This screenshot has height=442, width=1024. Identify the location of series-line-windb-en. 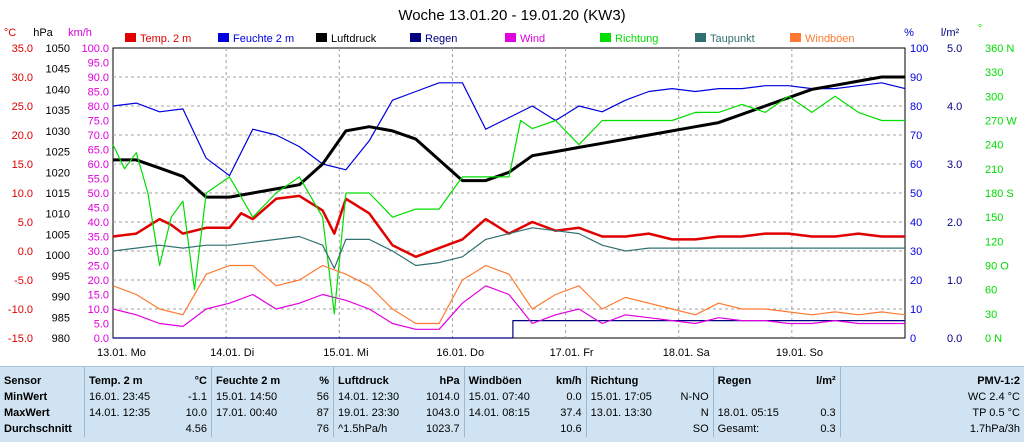
(509, 294).